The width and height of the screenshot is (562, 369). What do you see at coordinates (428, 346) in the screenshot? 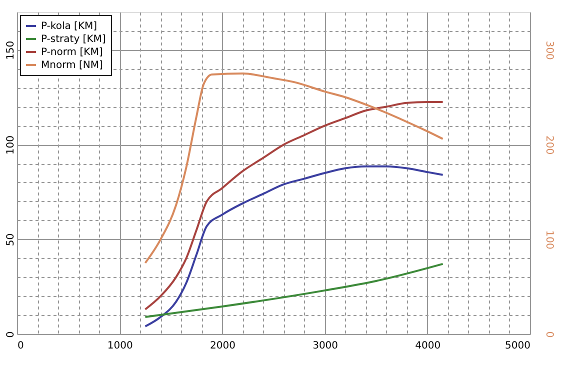
I see `x-tick-label: 4000` at bounding box center [428, 346].